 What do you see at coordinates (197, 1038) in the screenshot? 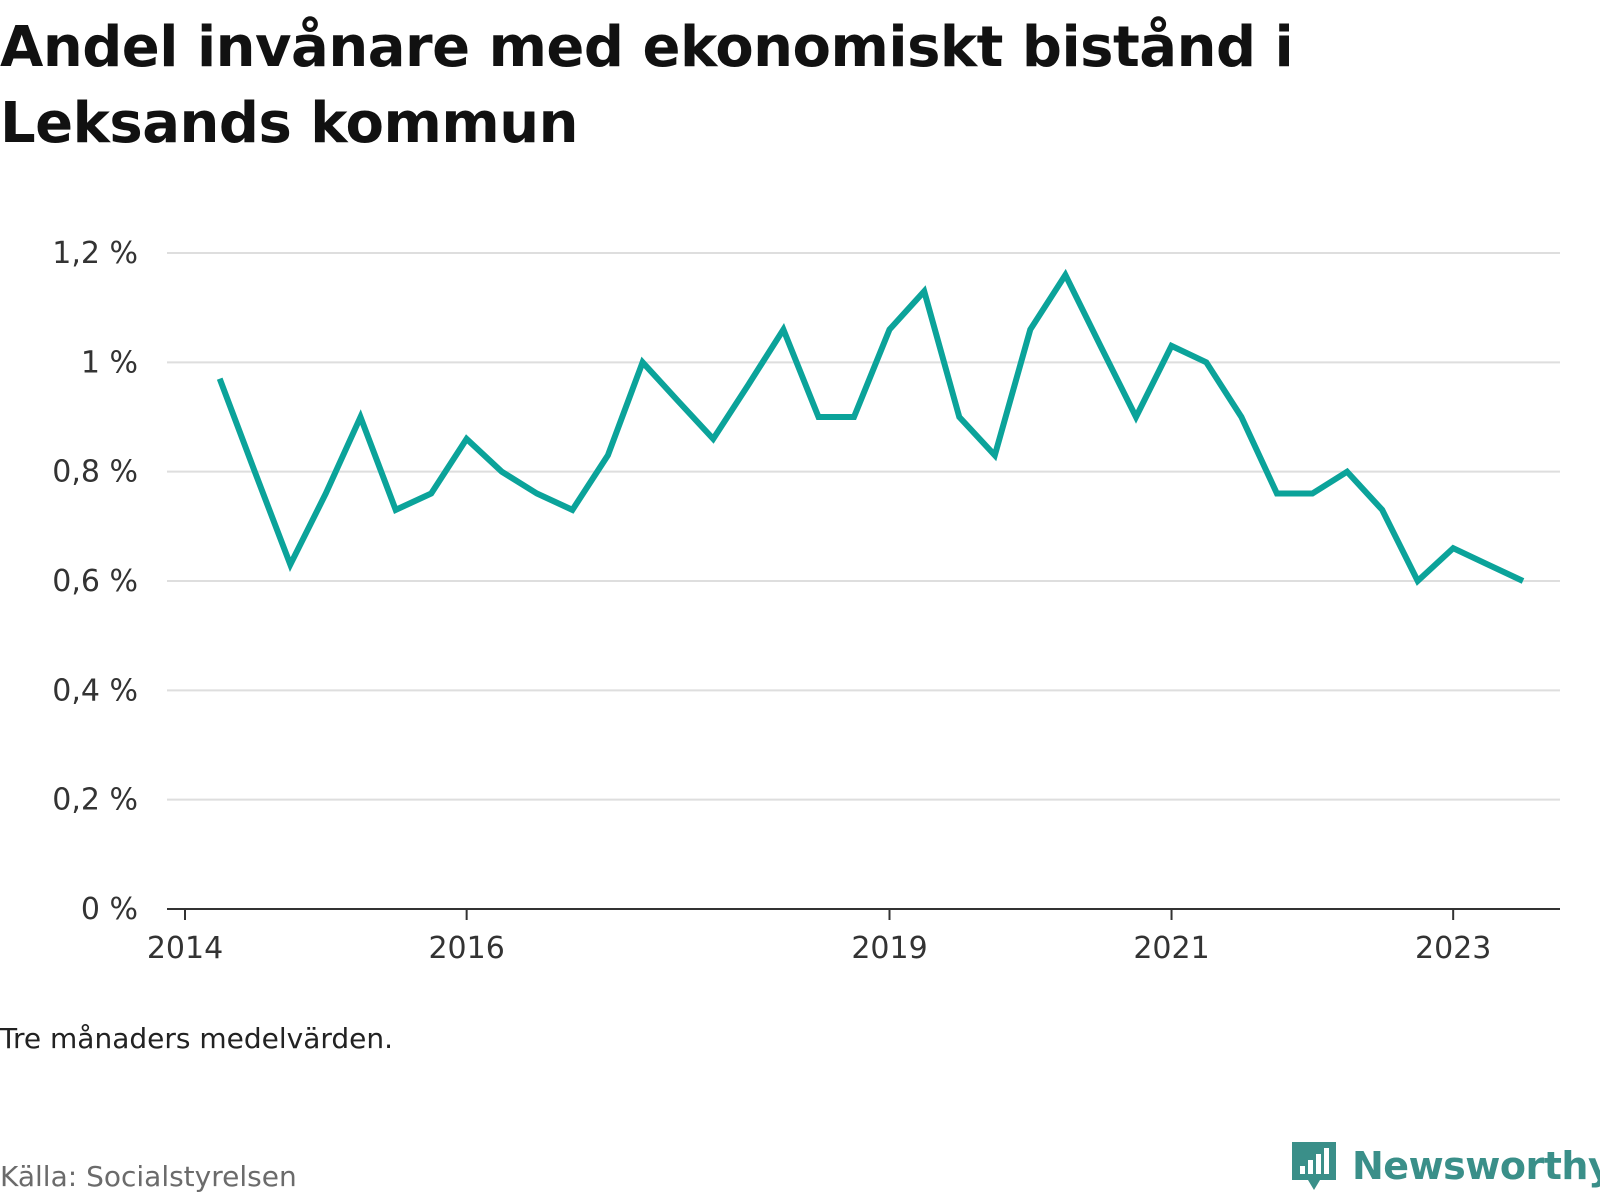
I see `chart-note: Tre månaders medelvärden.` at bounding box center [197, 1038].